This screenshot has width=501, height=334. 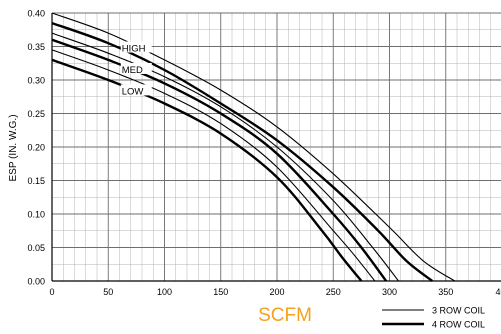 What do you see at coordinates (36, 248) in the screenshot?
I see `y-tick-label: 0.05` at bounding box center [36, 248].